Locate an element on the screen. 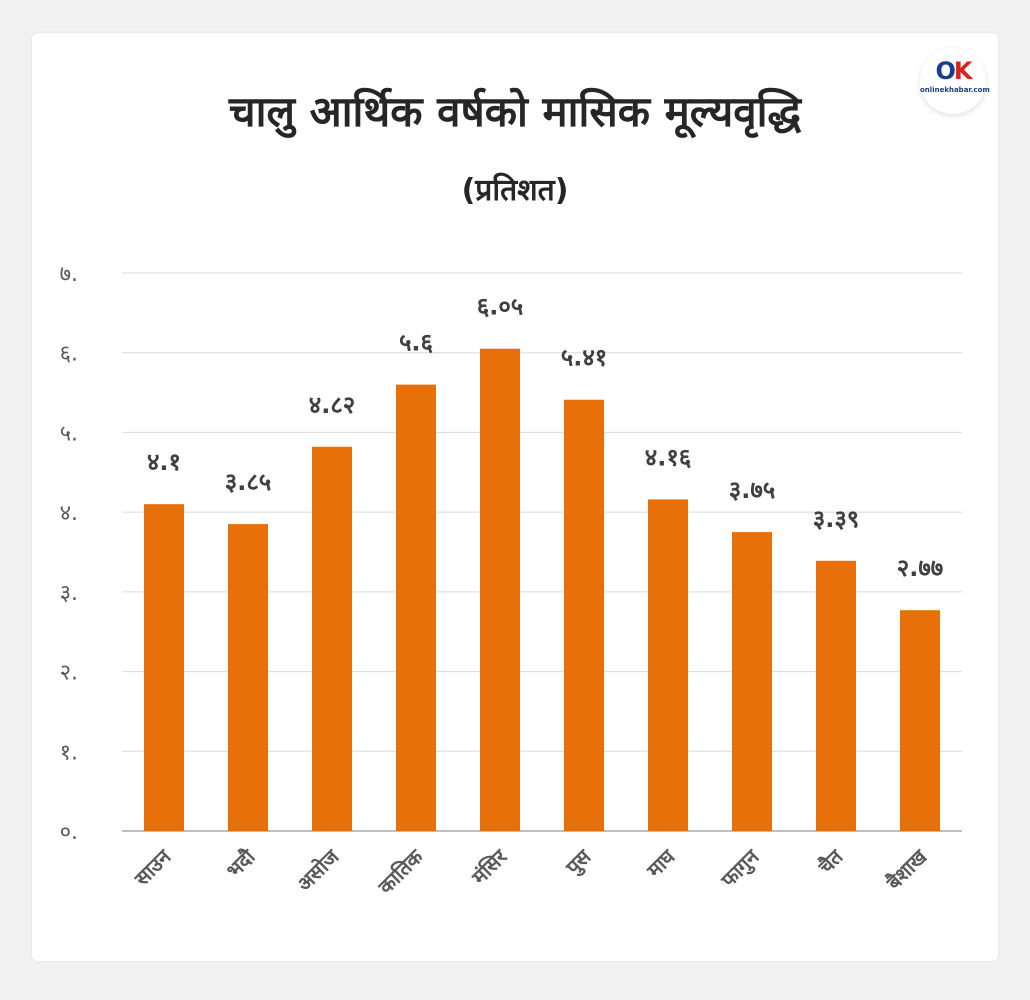 Image resolution: width=1030 pixels, height=1000 pixels. x-tick-label: भदौ is located at coordinates (240, 863).